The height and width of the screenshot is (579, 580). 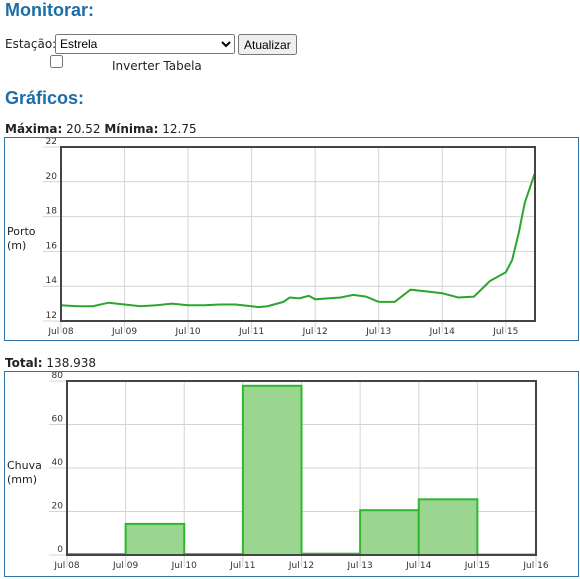 What do you see at coordinates (83, 129) in the screenshot?
I see `max-value: 20.52` at bounding box center [83, 129].